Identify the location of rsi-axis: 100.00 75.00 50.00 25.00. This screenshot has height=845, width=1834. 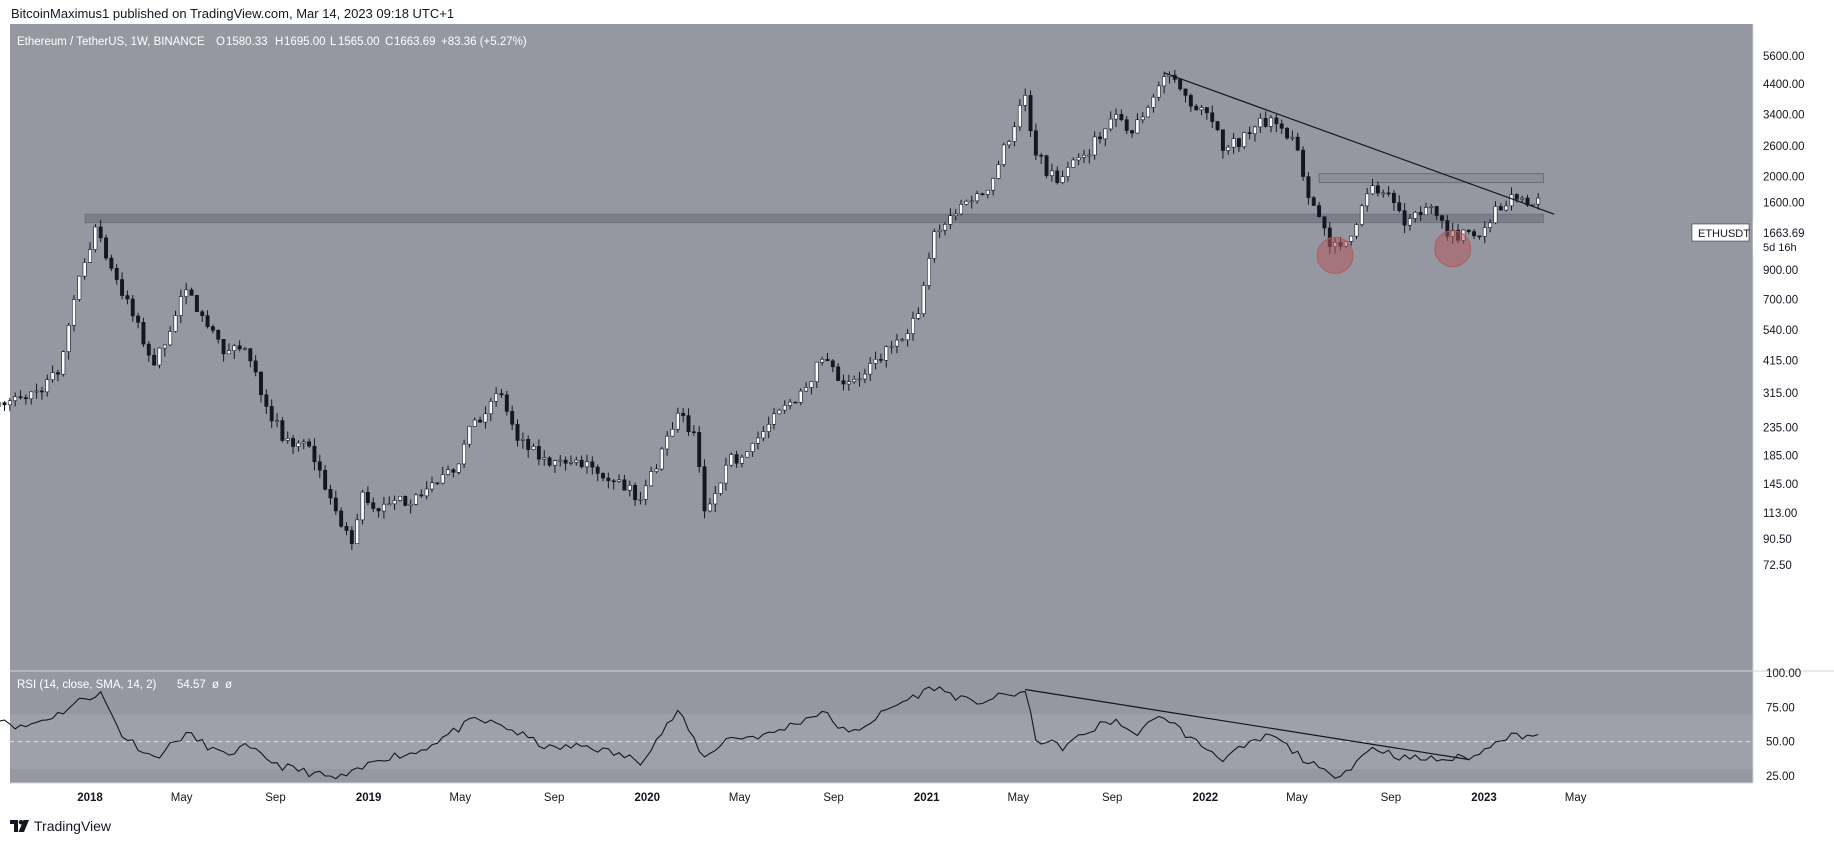
(1783, 725).